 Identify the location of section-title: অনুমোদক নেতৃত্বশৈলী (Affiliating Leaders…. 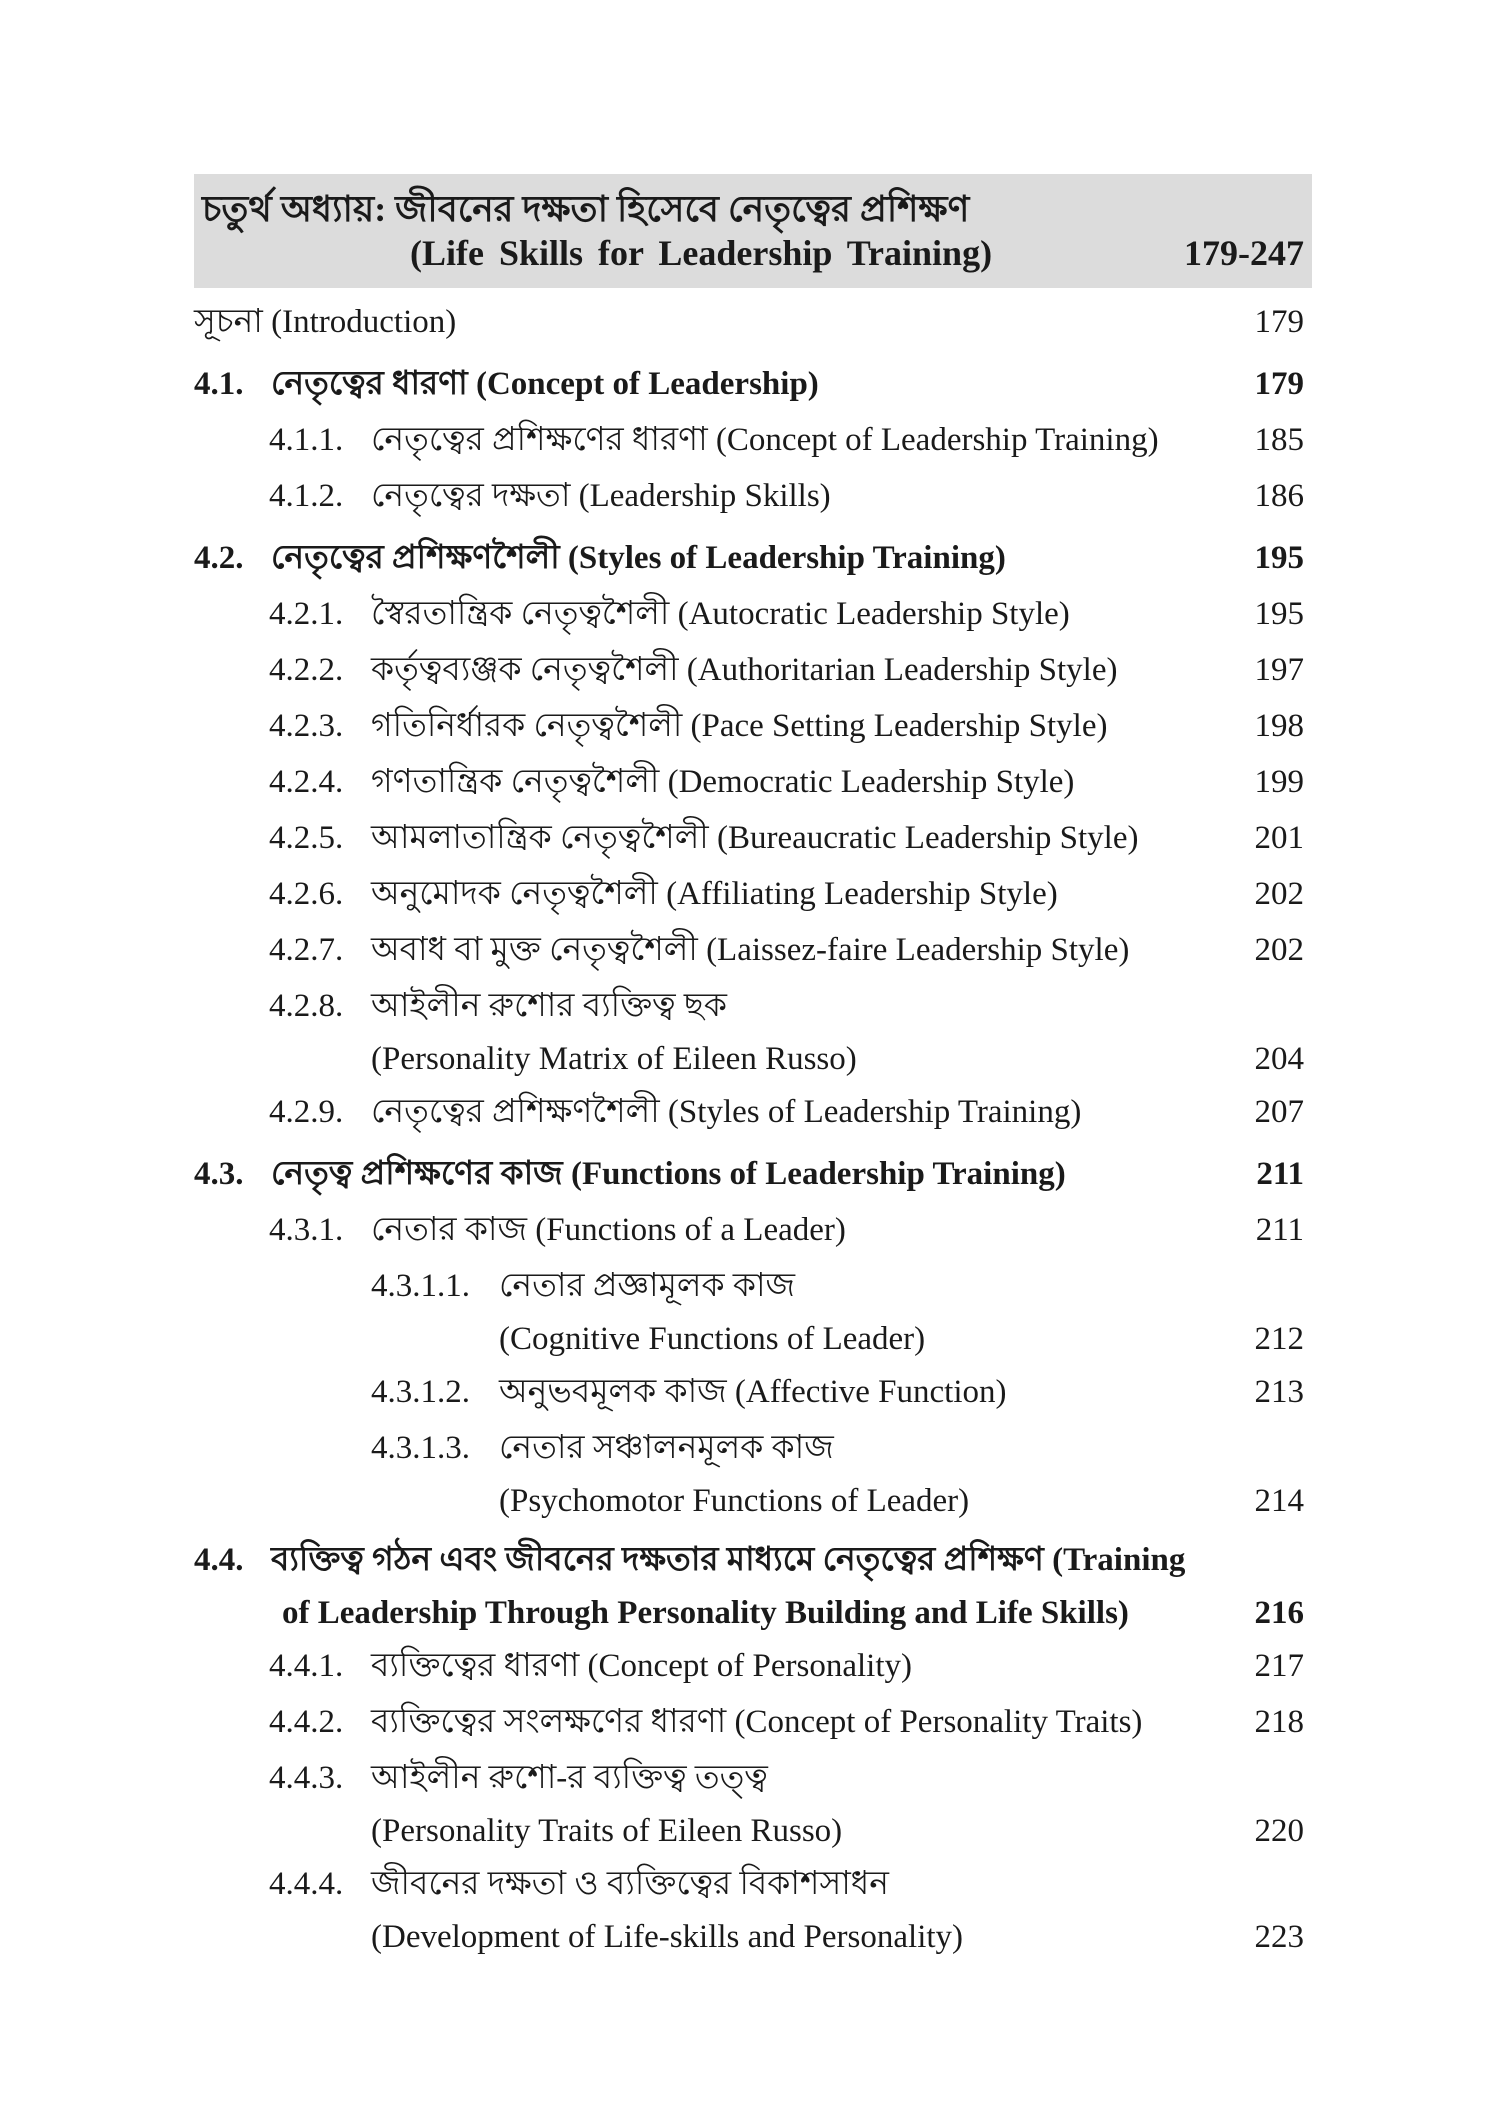
(714, 894).